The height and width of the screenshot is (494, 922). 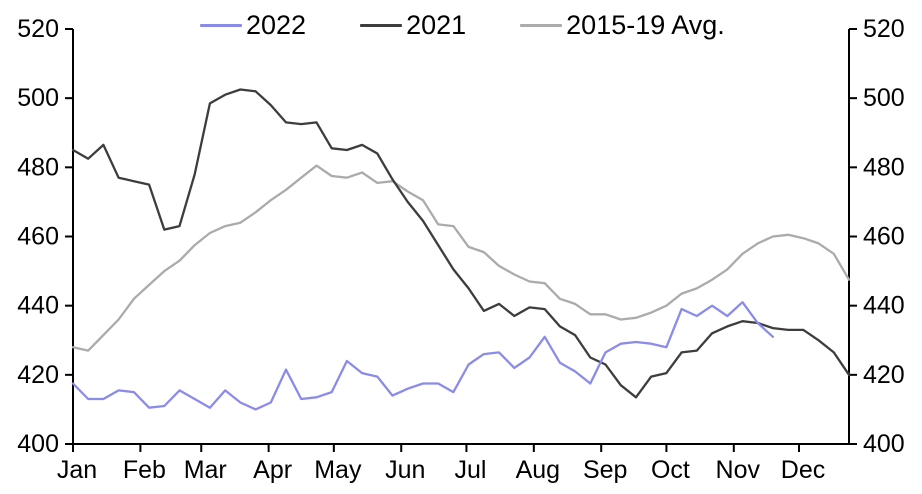 I want to click on legend-label-2021: 2021, so click(x=436, y=25).